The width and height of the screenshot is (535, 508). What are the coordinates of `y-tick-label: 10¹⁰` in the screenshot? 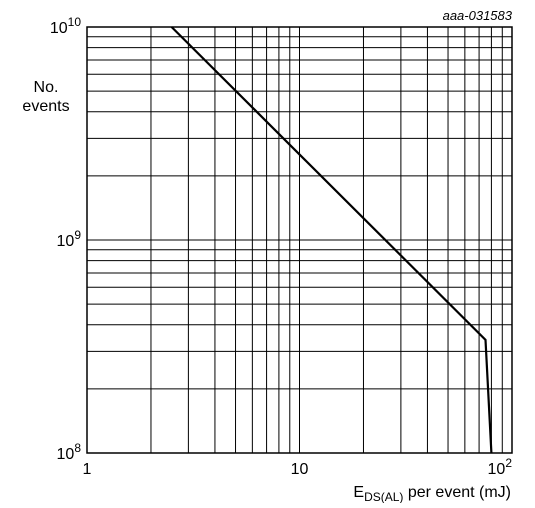 It's located at (65, 26).